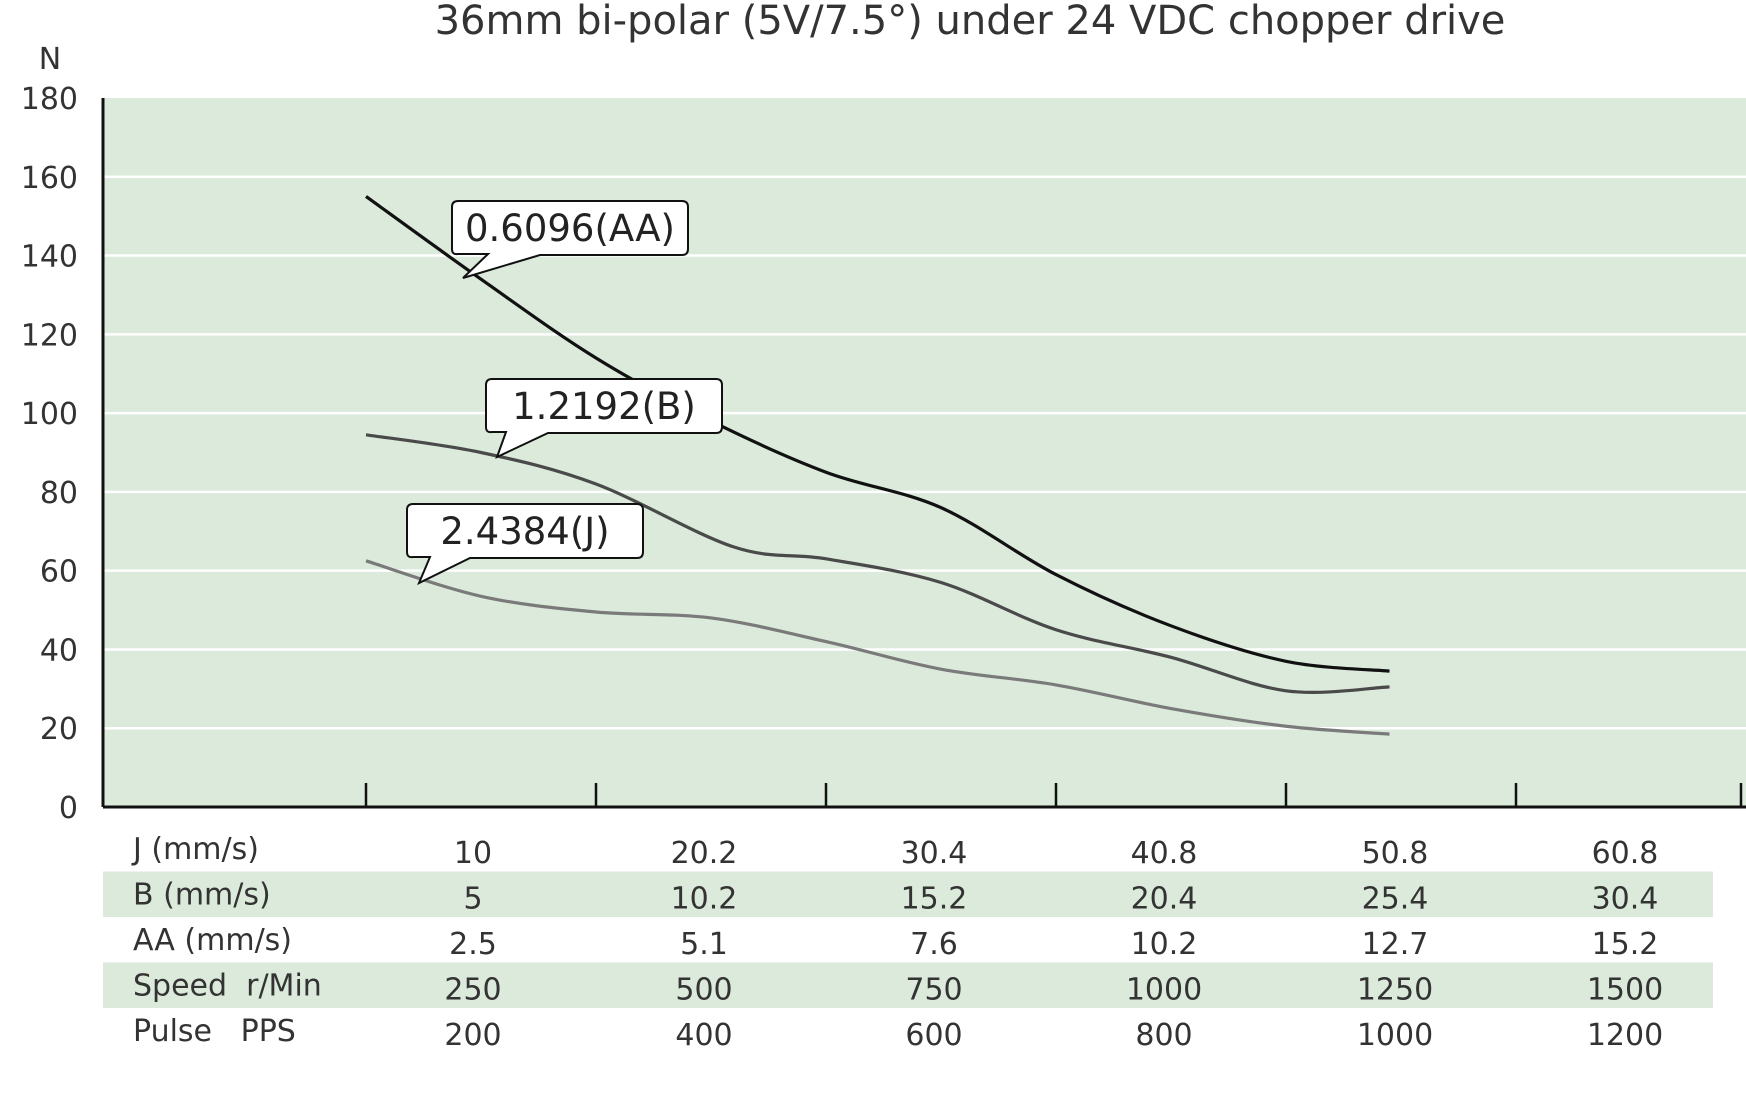 The height and width of the screenshot is (1103, 1746). I want to click on table-cell: 1200, so click(1625, 1035).